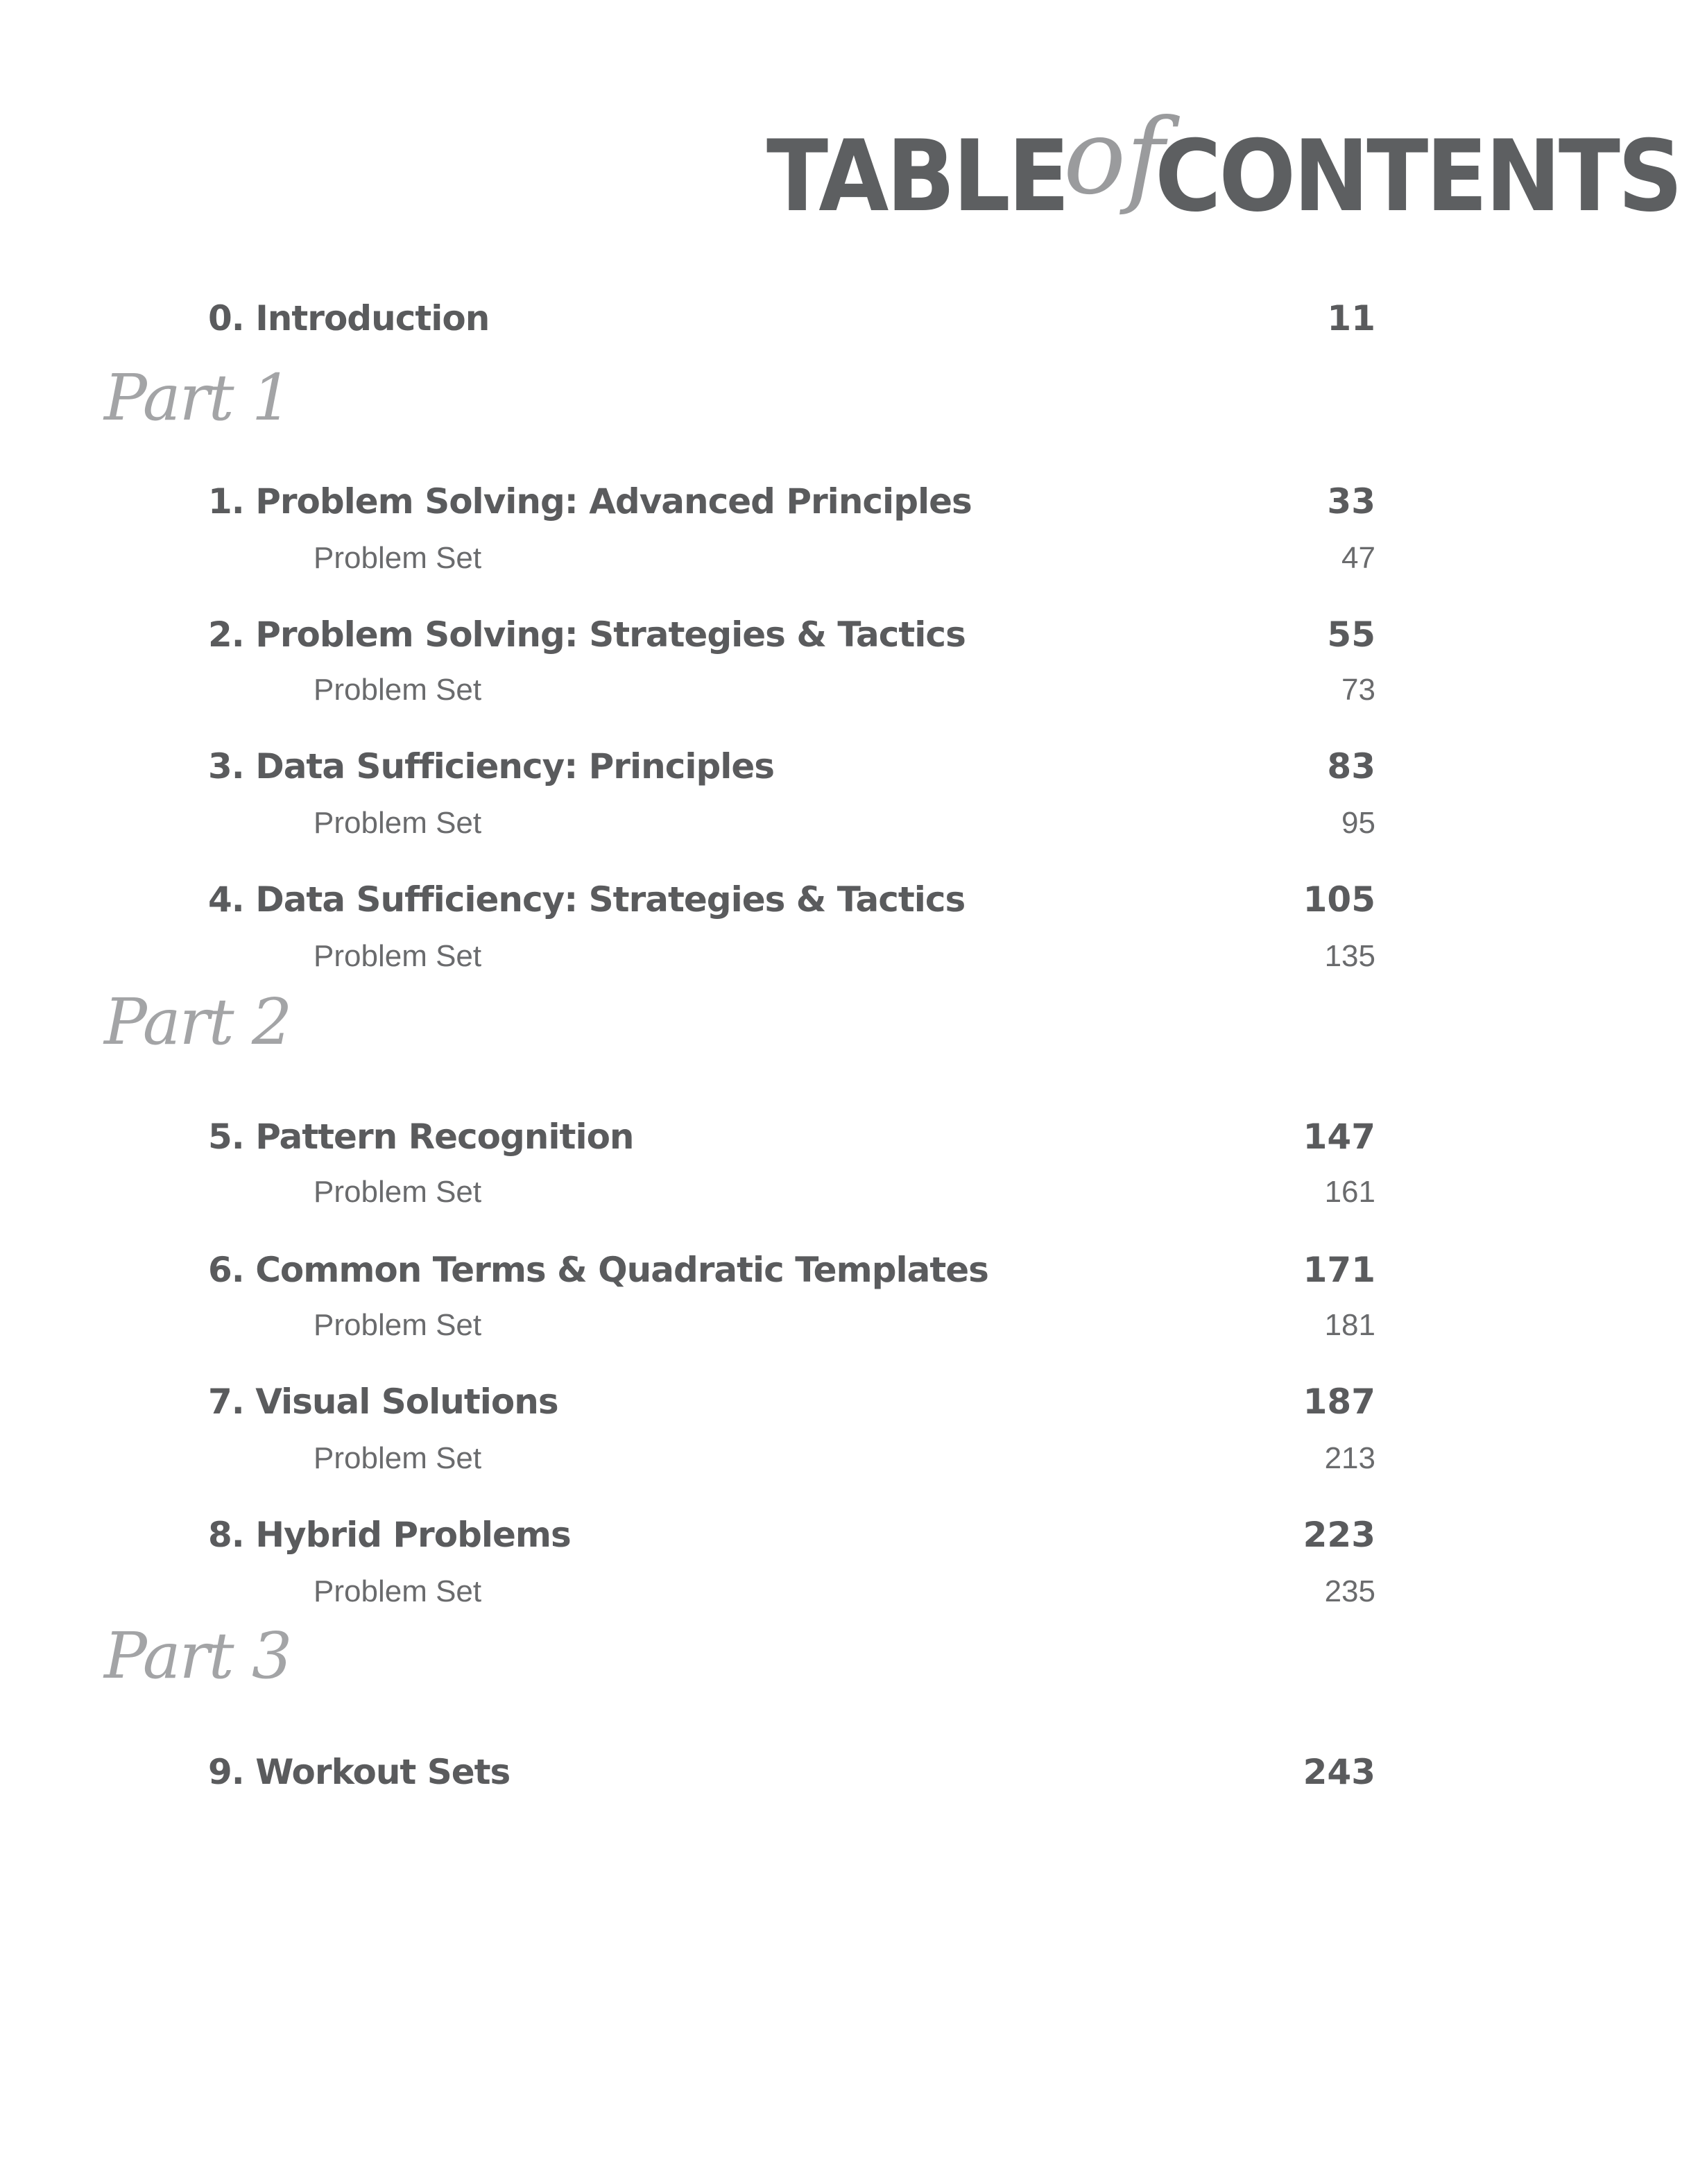 This screenshot has height=2184, width=1707. Describe the element at coordinates (1339, 1137) in the screenshot. I see `page-number: 147` at that location.